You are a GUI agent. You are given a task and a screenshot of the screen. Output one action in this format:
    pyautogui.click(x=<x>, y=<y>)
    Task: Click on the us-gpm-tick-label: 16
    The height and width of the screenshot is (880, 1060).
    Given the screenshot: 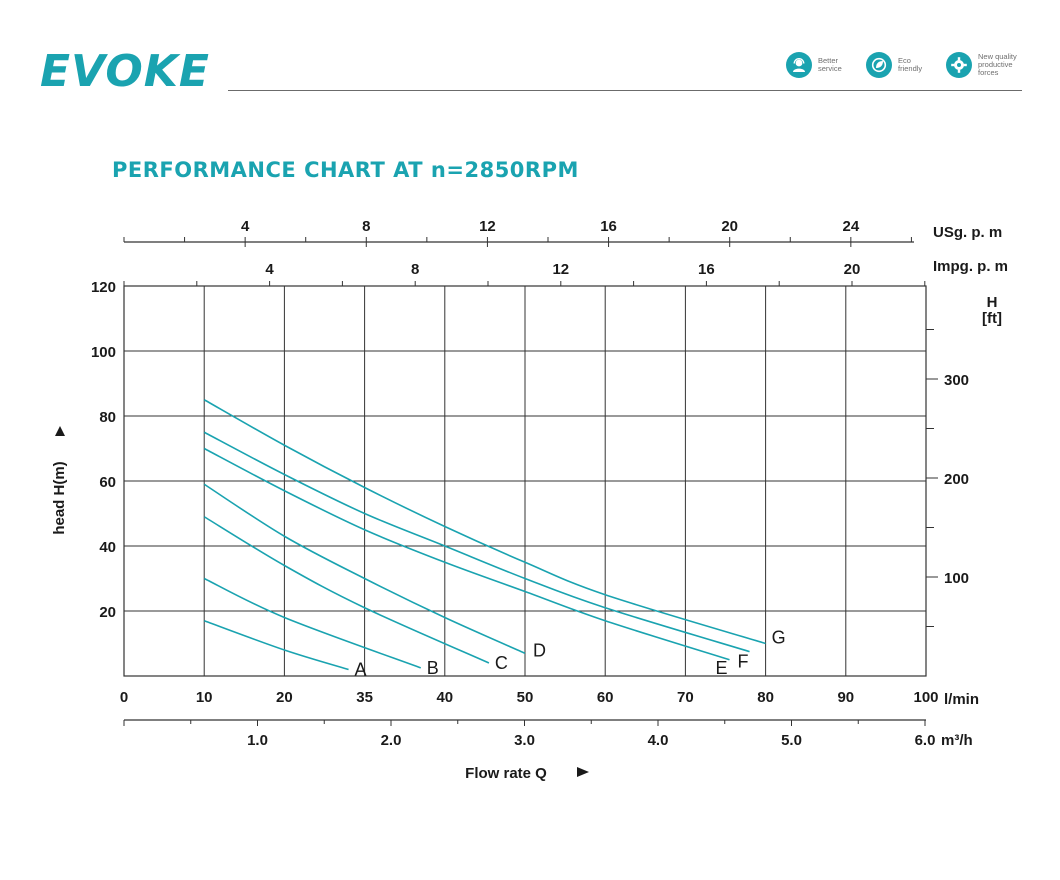 What is the action you would take?
    pyautogui.click(x=608, y=226)
    